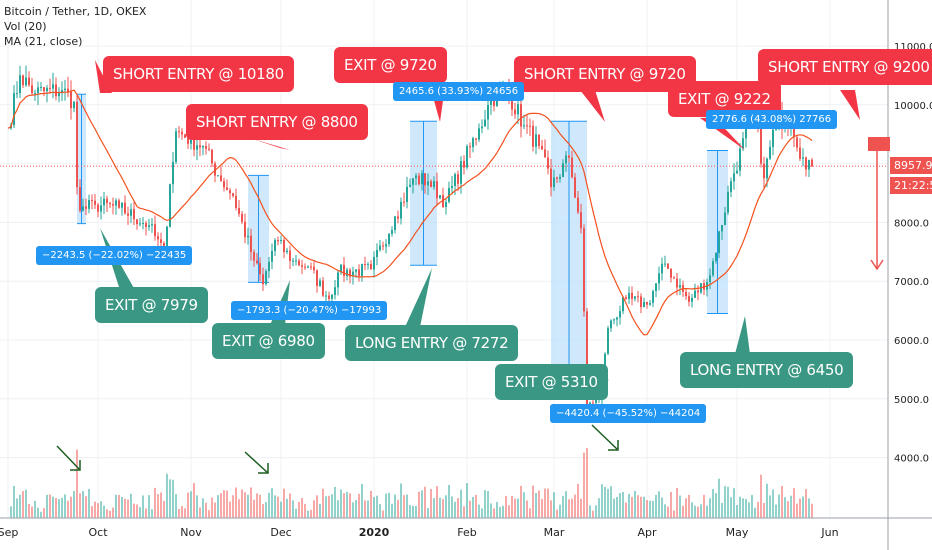 The width and height of the screenshot is (932, 550). What do you see at coordinates (98, 532) in the screenshot?
I see `x-tick-label: Oct` at bounding box center [98, 532].